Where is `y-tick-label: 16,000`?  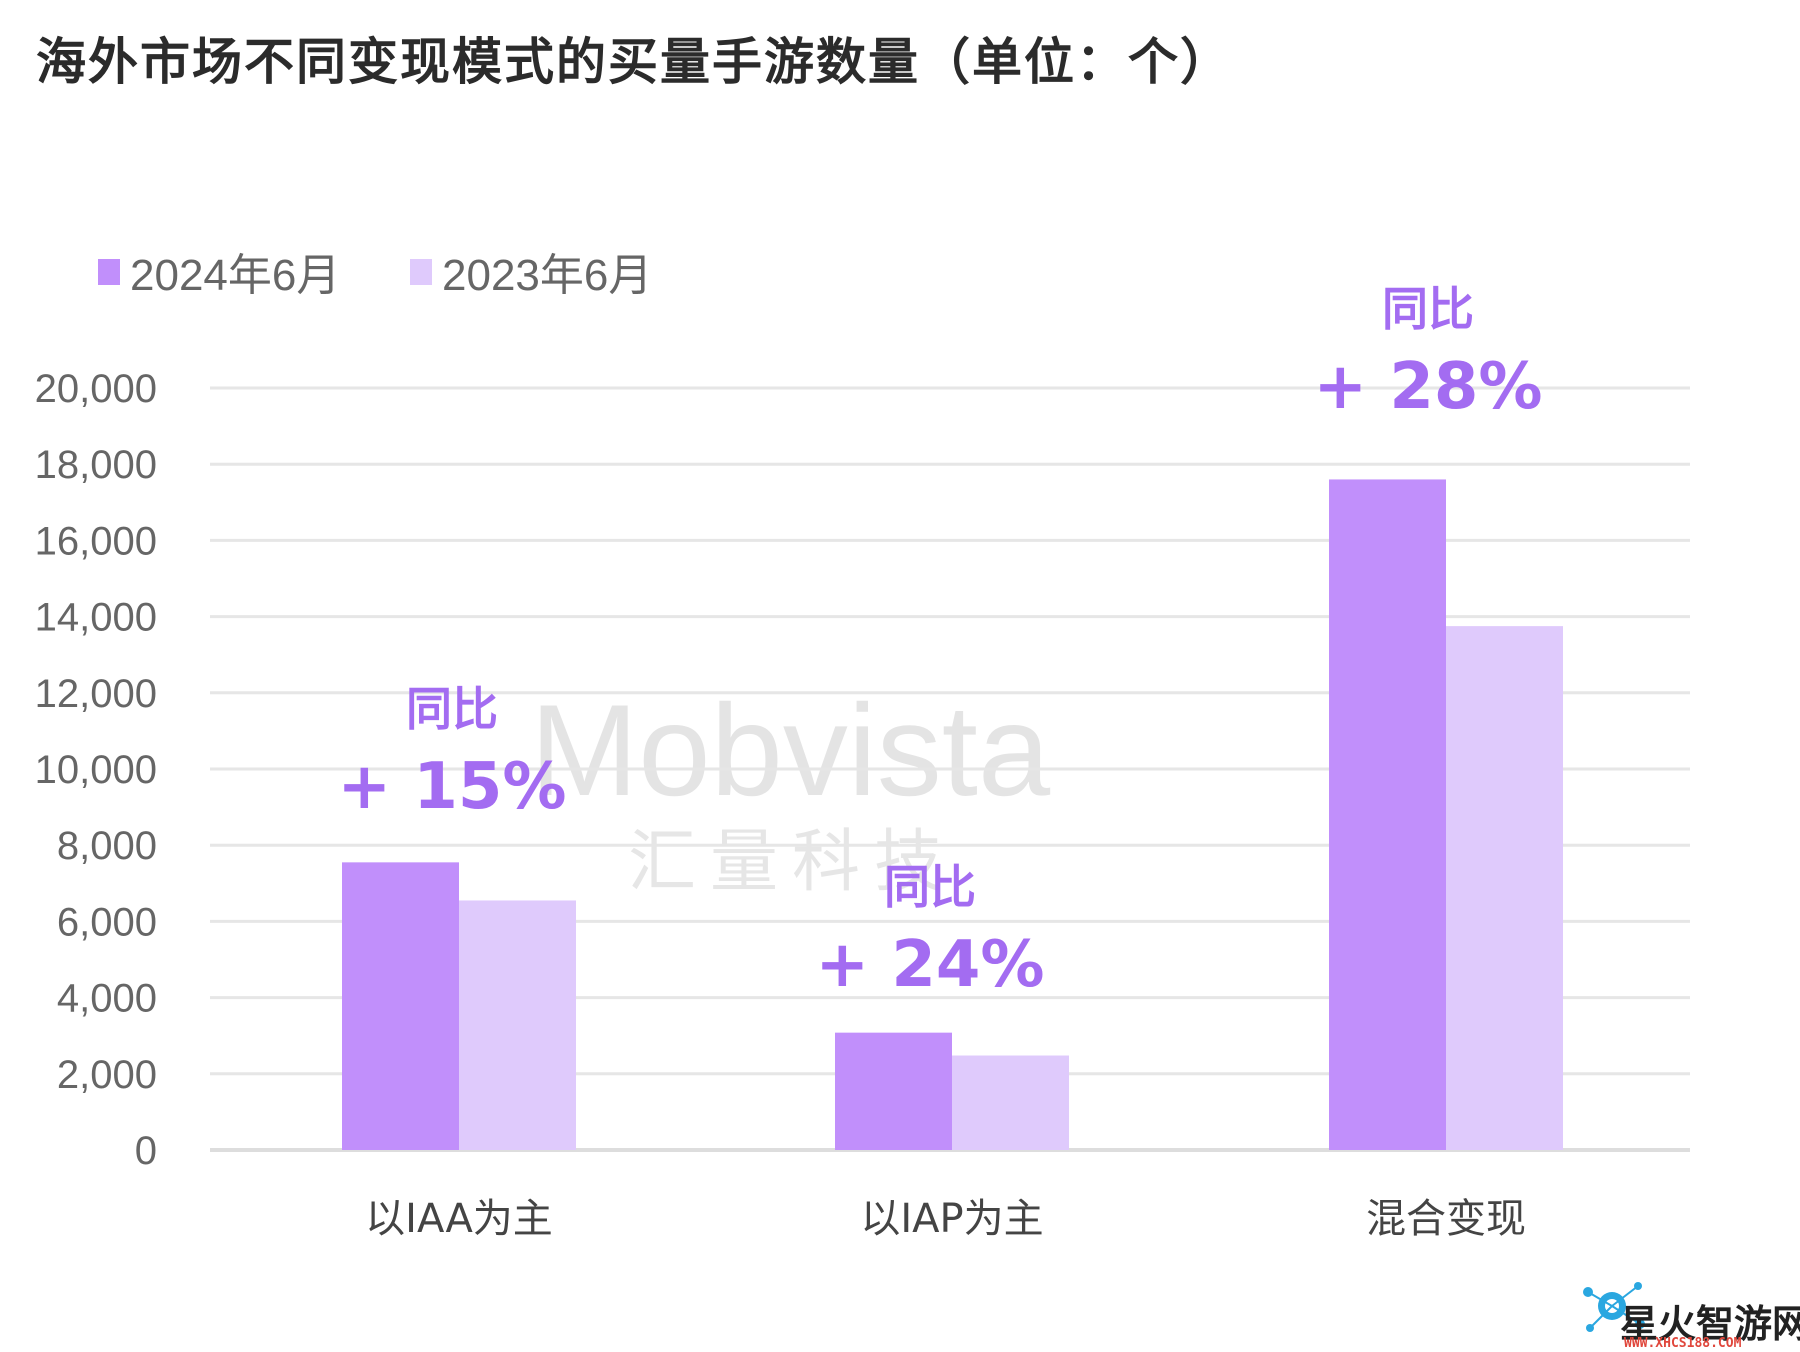
y-tick-label: 16,000 is located at coordinates (96, 541).